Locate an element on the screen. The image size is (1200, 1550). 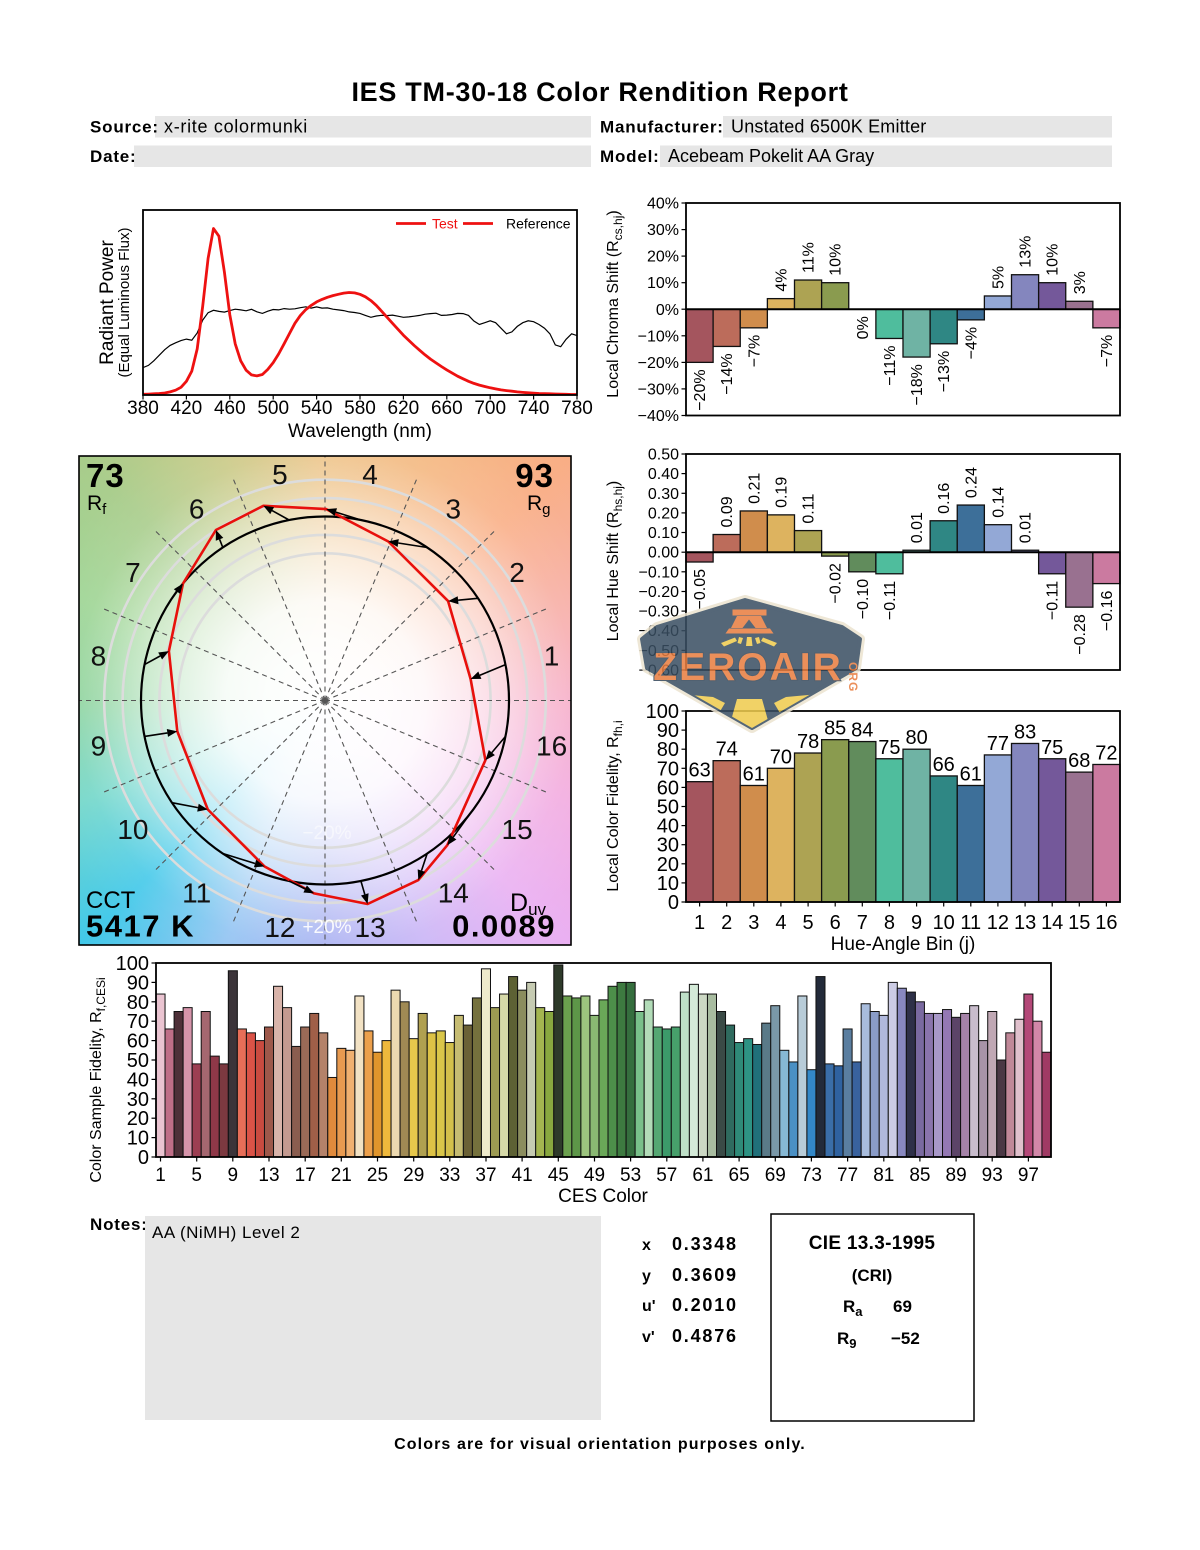
svg-text: 93 is located at coordinates (992, 1175).